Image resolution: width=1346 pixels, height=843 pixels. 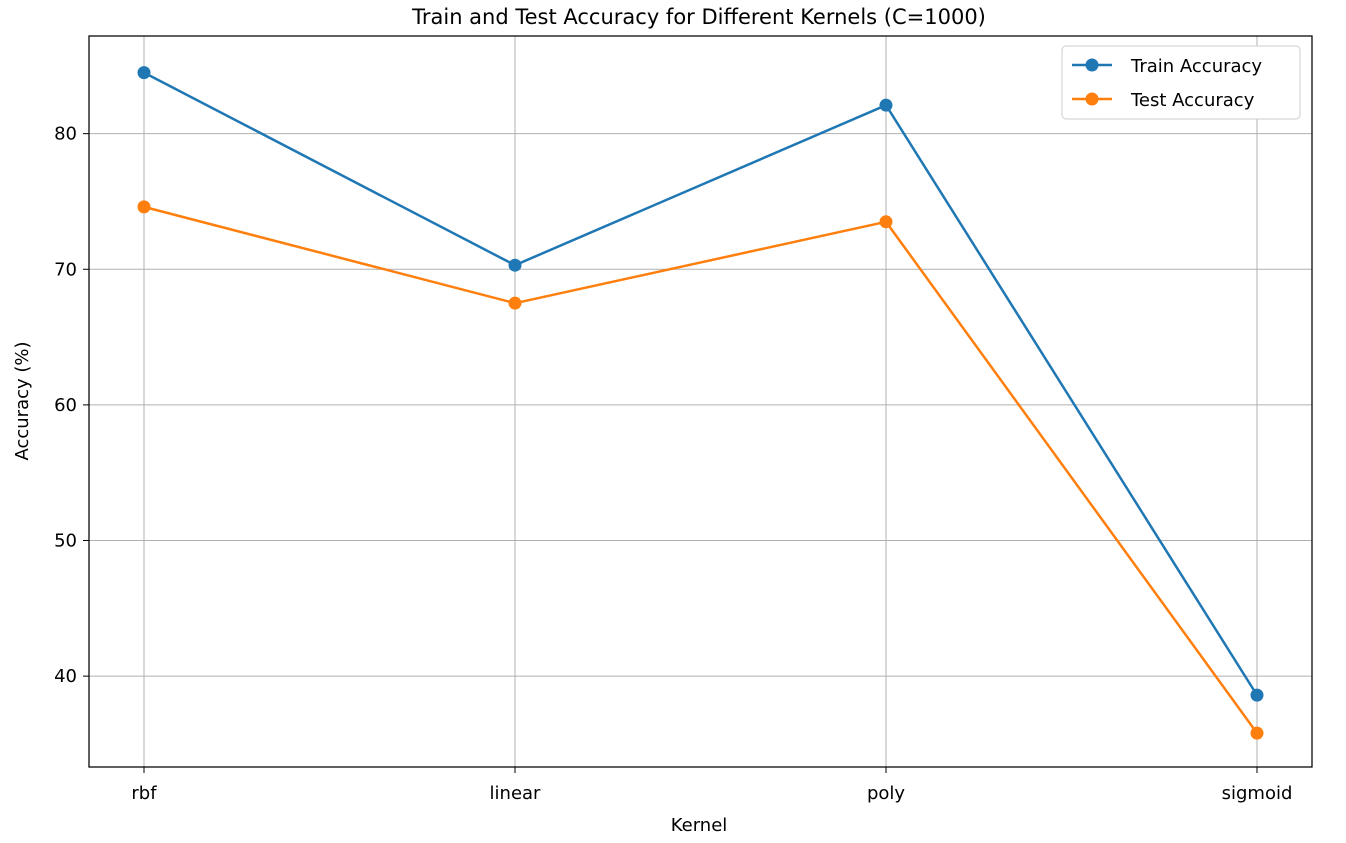 I want to click on legend: Train Accuracy Test Accuracy, so click(x=1181, y=82).